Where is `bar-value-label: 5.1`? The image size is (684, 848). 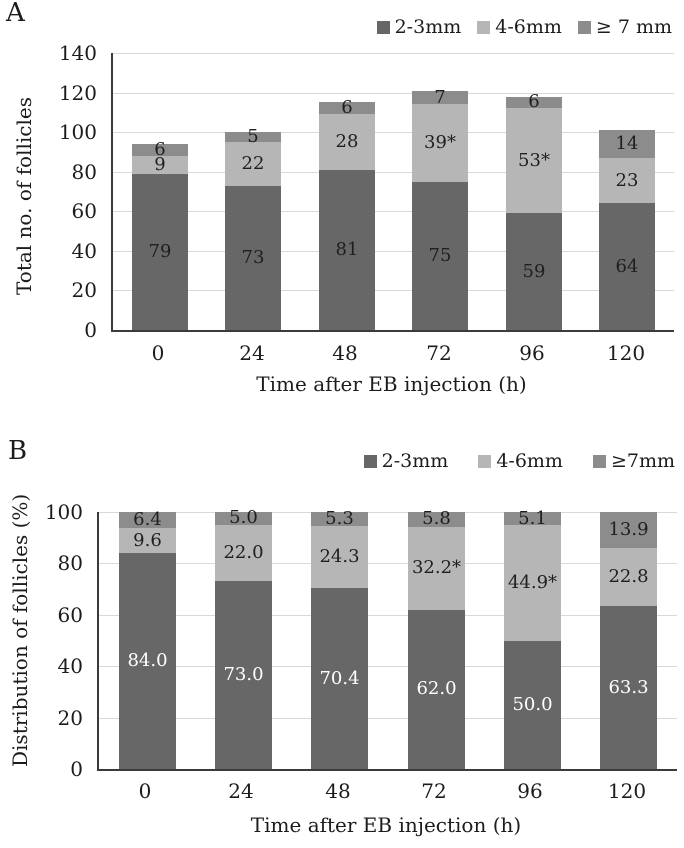
bar-value-label: 5.1 is located at coordinates (532, 518).